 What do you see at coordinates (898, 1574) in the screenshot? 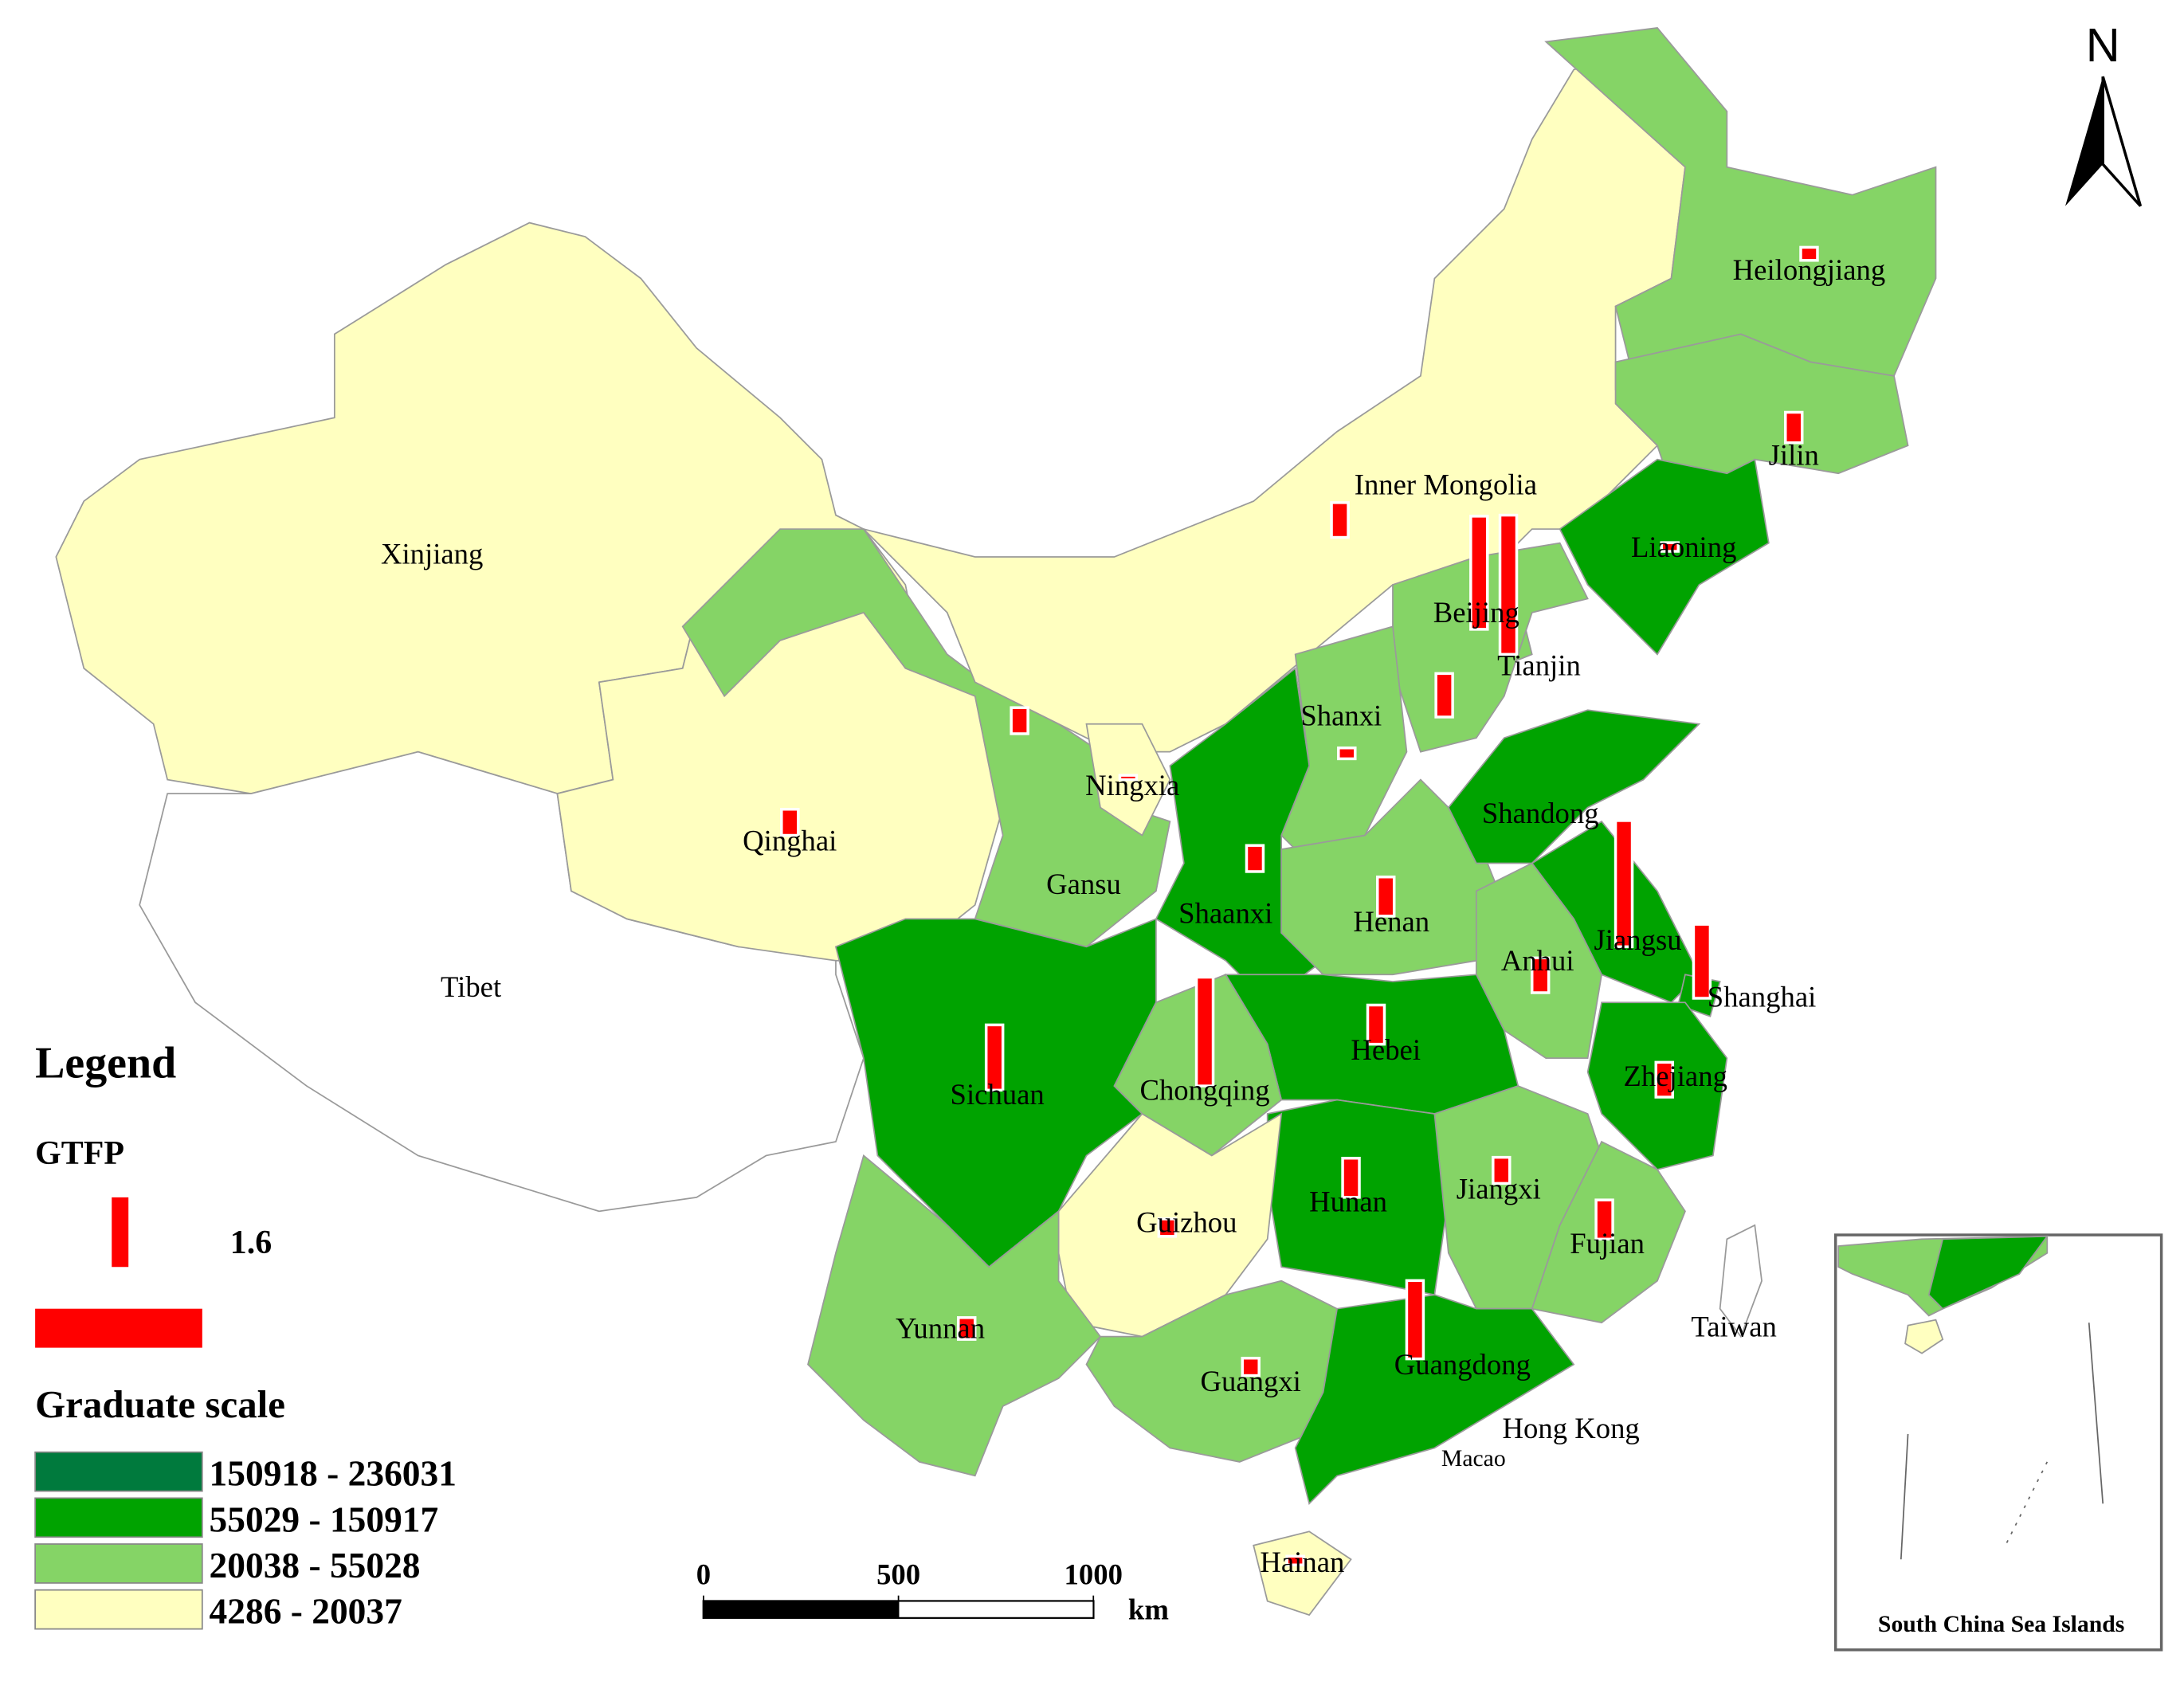
I see `scale-tick-label: 500` at bounding box center [898, 1574].